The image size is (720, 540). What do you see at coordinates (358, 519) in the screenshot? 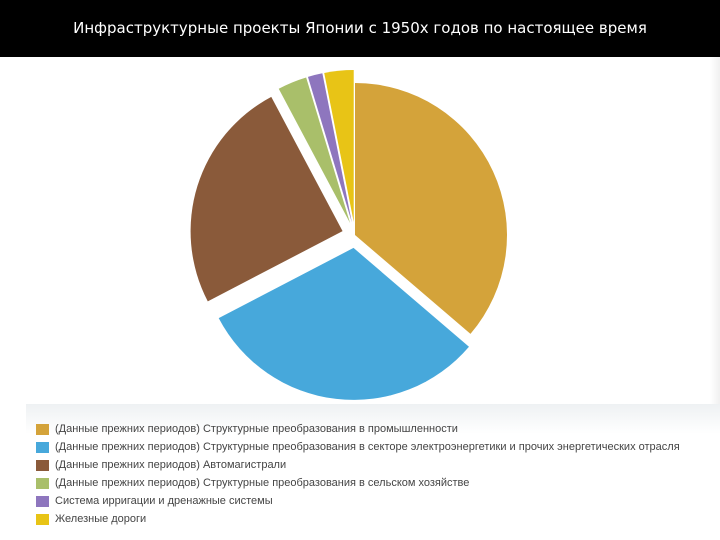
I see `legend-item-6: Железные дороги` at bounding box center [358, 519].